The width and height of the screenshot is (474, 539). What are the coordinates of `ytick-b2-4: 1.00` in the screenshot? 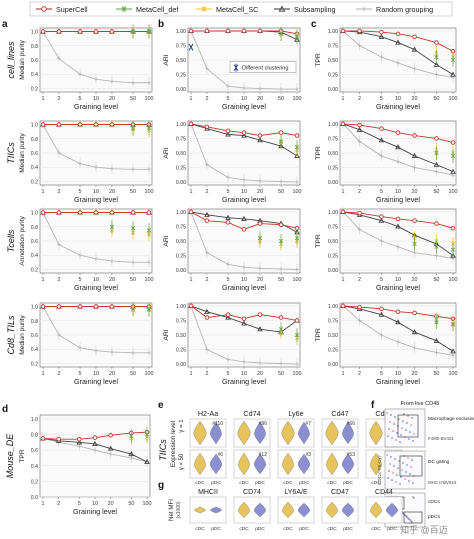 It's located at (181, 125).